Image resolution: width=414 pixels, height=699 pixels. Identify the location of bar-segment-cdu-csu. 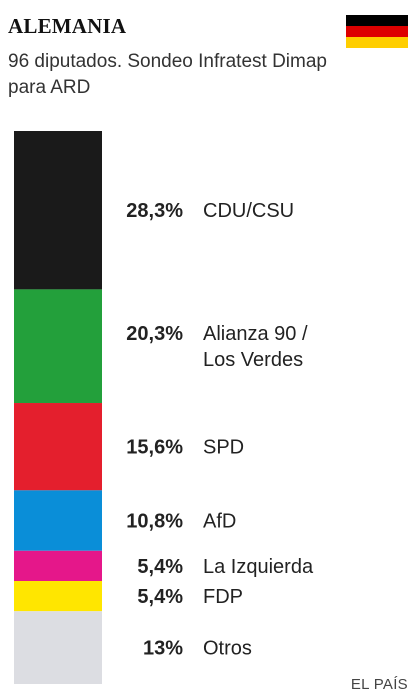
(58, 210).